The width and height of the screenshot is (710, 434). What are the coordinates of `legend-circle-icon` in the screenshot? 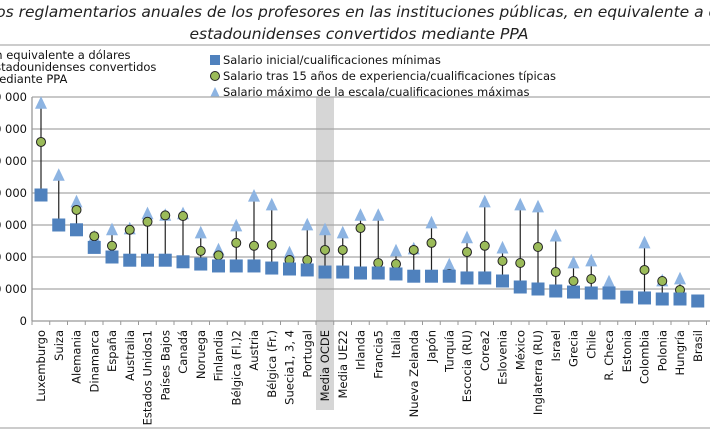 It's located at (215, 76).